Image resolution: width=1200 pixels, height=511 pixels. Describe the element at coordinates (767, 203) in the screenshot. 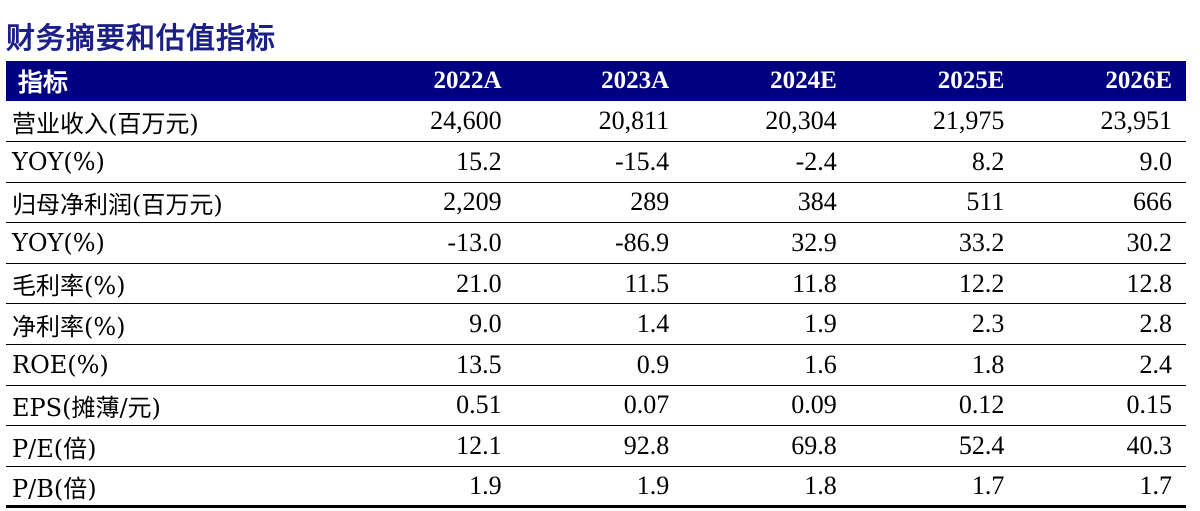

I see `table-cell: 384` at that location.